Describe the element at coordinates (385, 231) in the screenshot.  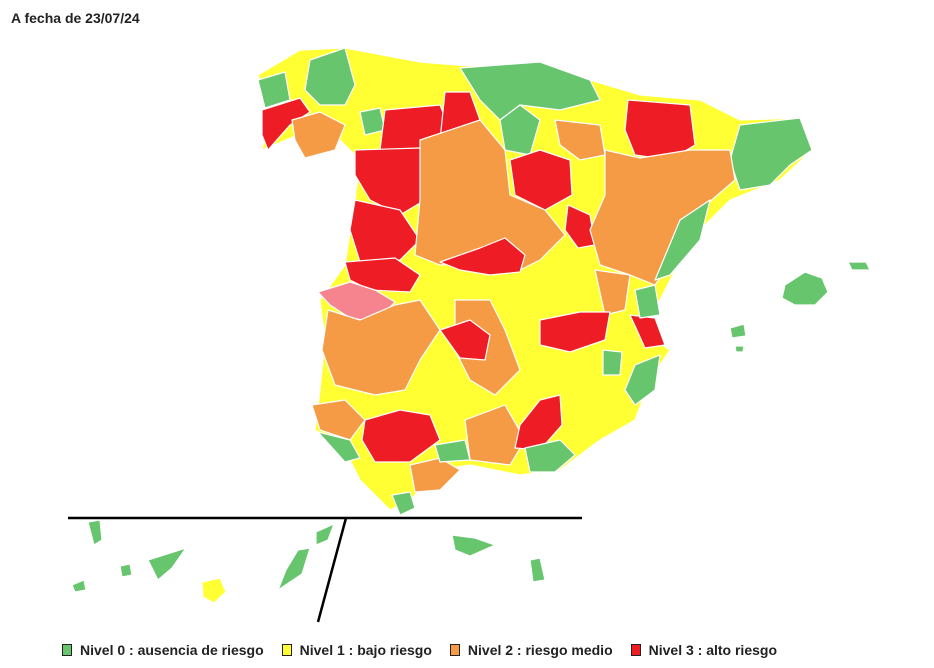
I see `salamanca-red` at that location.